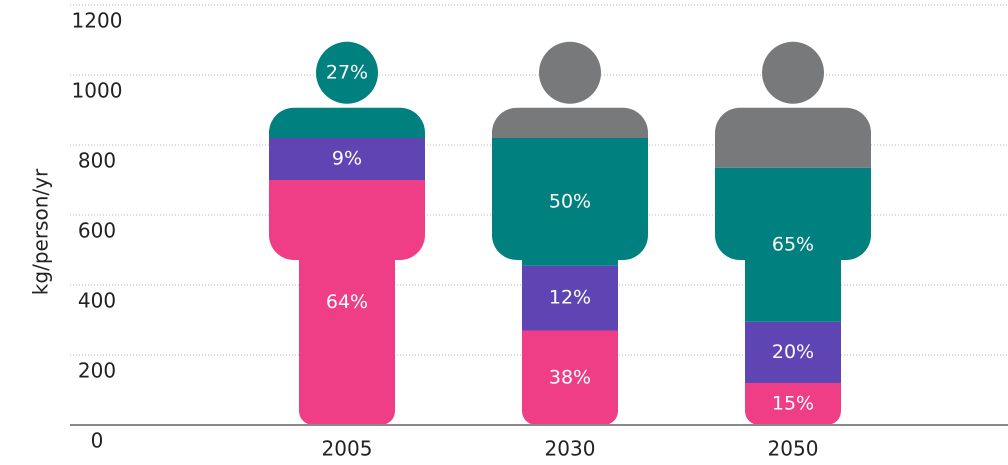 This screenshot has height=465, width=1008. What do you see at coordinates (97, 91) in the screenshot?
I see `y-tick-label: 1000` at bounding box center [97, 91].